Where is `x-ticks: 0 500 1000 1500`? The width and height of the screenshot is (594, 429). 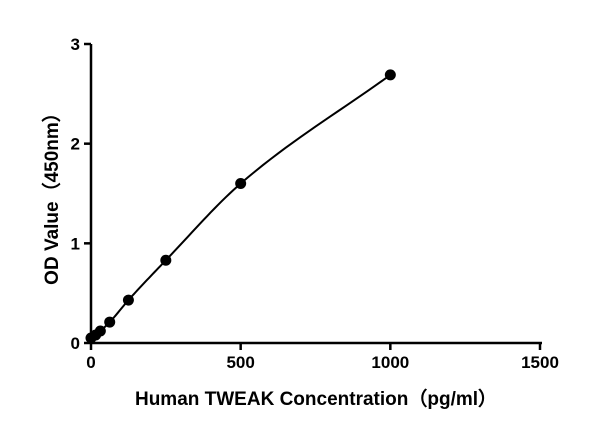
x-ticks: 0 500 1000 1500 is located at coordinates (322, 357).